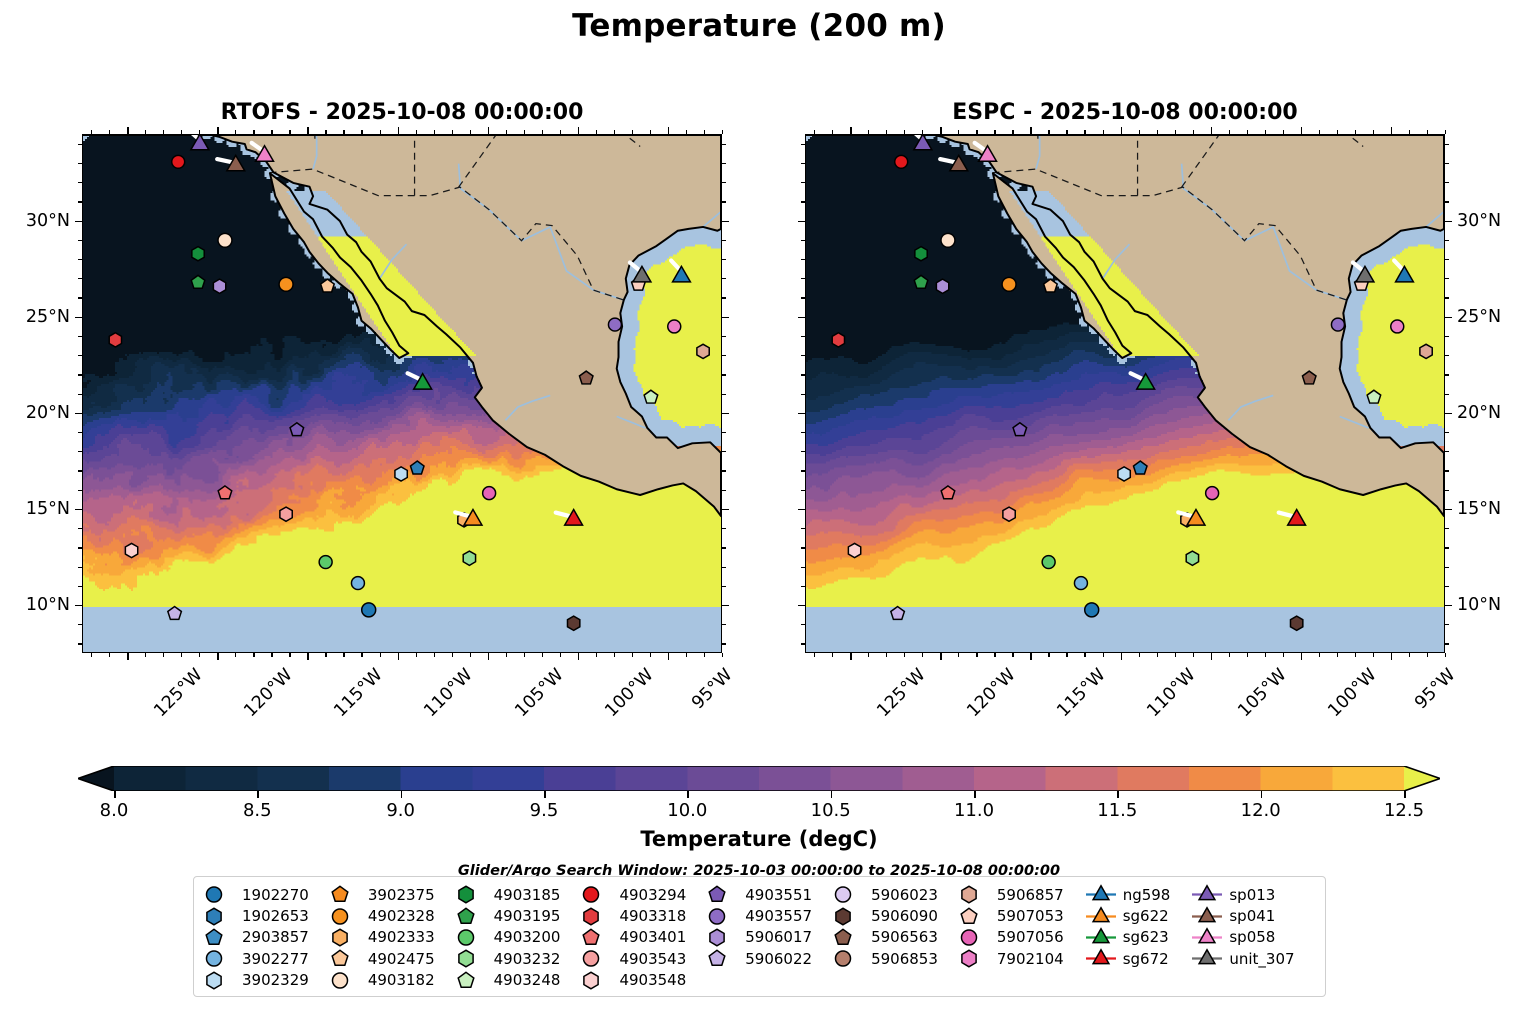  What do you see at coordinates (1011, 915) in the screenshot?
I see `legend-item-5907053: 5907053` at bounding box center [1011, 915].